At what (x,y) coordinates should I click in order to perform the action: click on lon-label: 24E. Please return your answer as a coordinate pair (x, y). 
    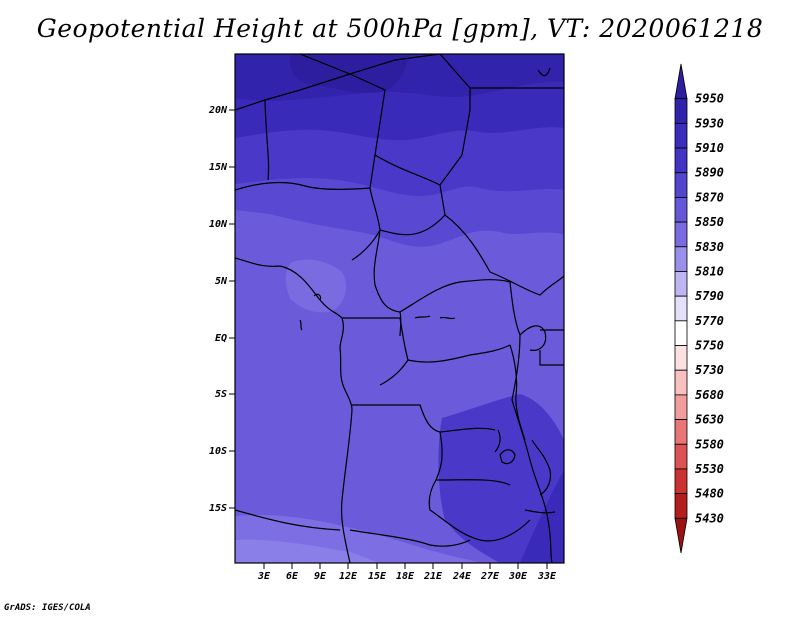
    Looking at the image, I should click on (462, 576).